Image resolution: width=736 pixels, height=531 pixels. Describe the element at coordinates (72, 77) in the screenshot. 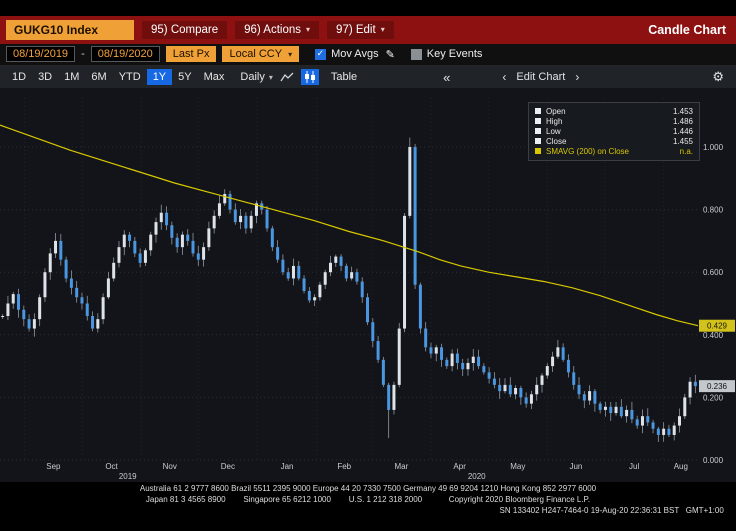

I see `period-tab-1m: 1M` at that location.